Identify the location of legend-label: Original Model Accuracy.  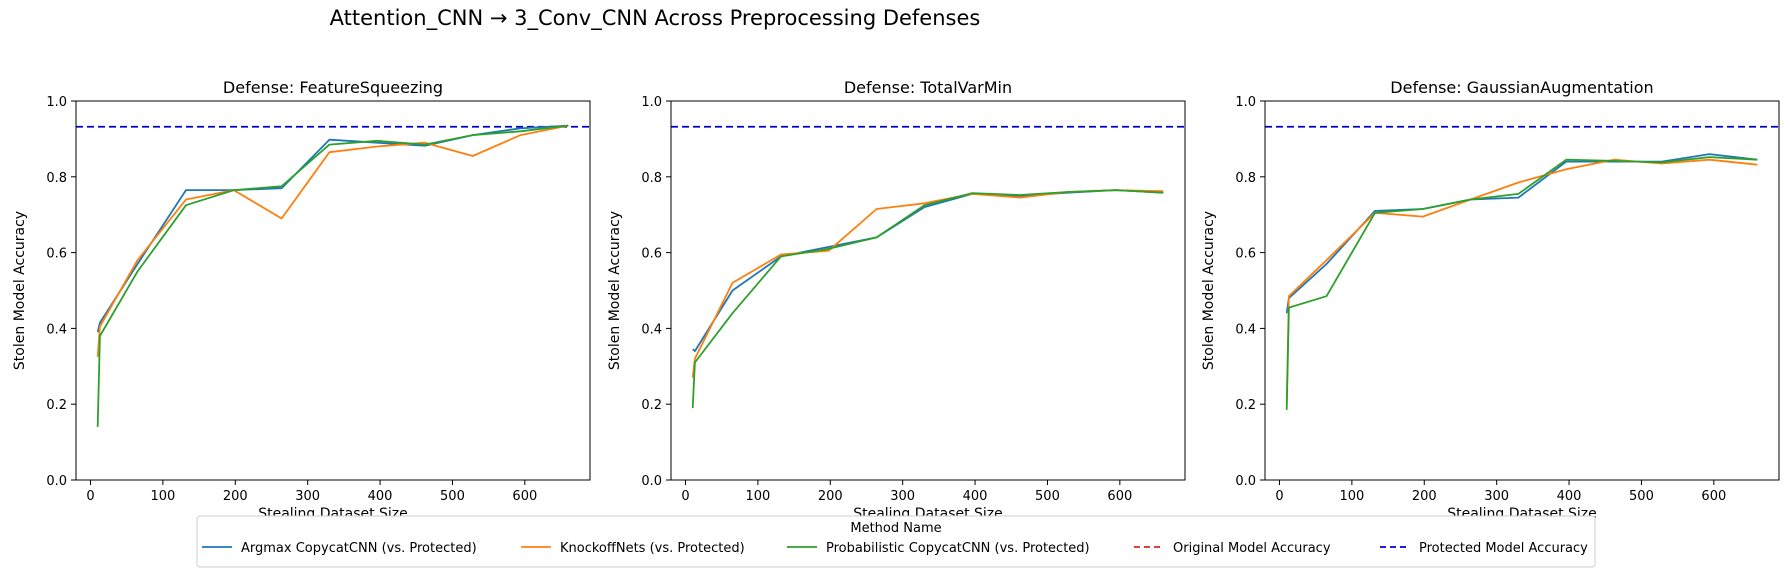
(1252, 548).